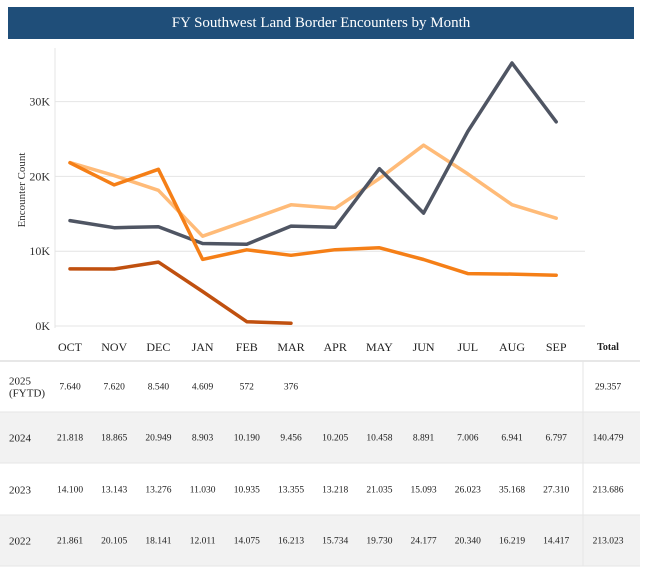  What do you see at coordinates (379, 347) in the screenshot?
I see `x-tick-label: MAY` at bounding box center [379, 347].